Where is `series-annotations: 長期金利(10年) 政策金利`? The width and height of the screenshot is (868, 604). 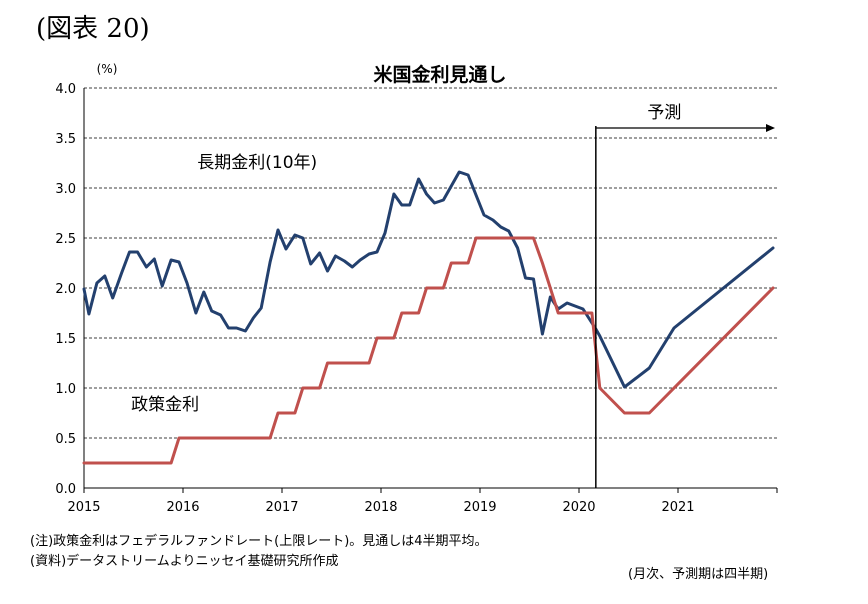
series-annotations: 長期金利(10年) 政策金利 is located at coordinates (224, 284).